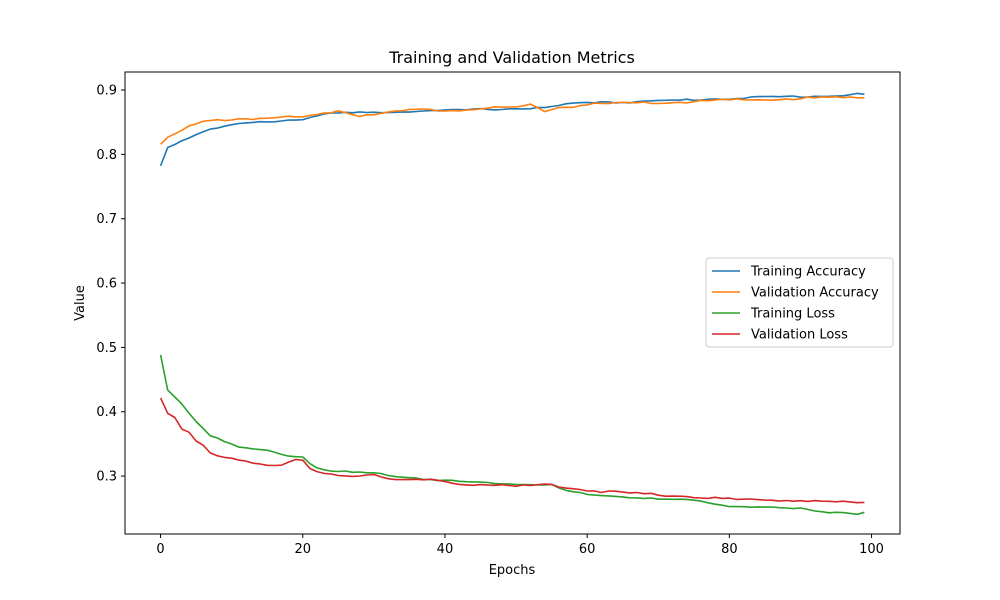 This screenshot has width=1000, height=600. I want to click on x-tick-label: 80, so click(729, 549).